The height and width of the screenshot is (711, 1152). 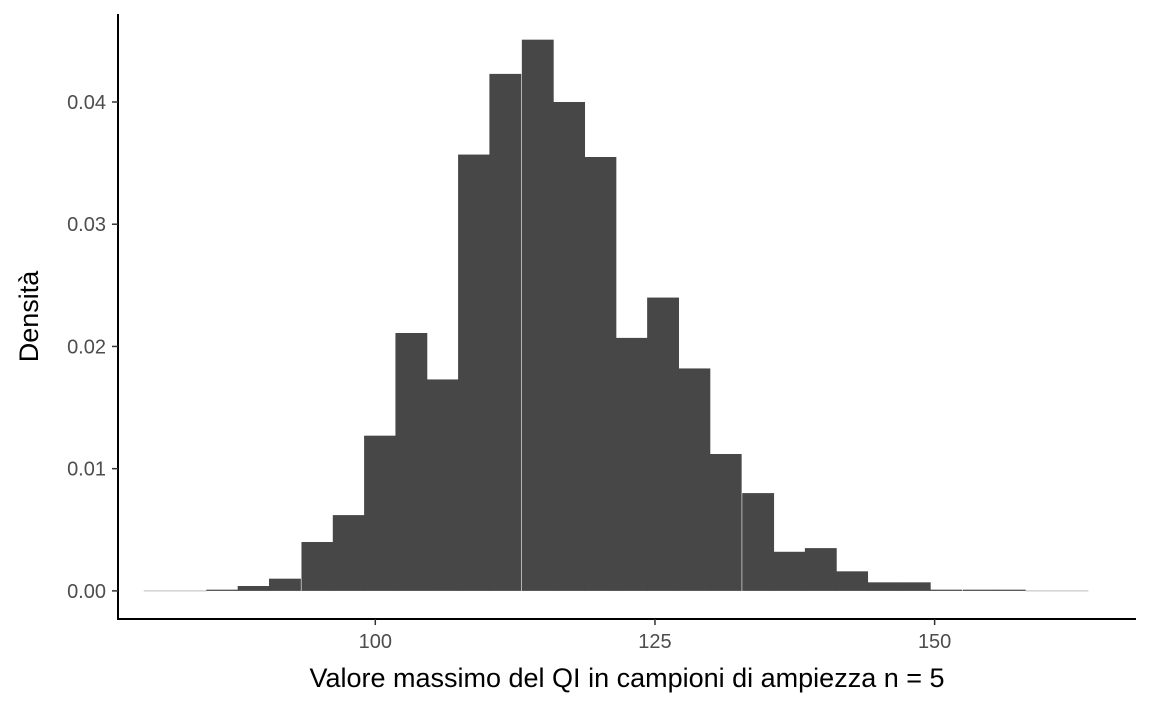 I want to click on x-tick-label: 150, so click(x=934, y=642).